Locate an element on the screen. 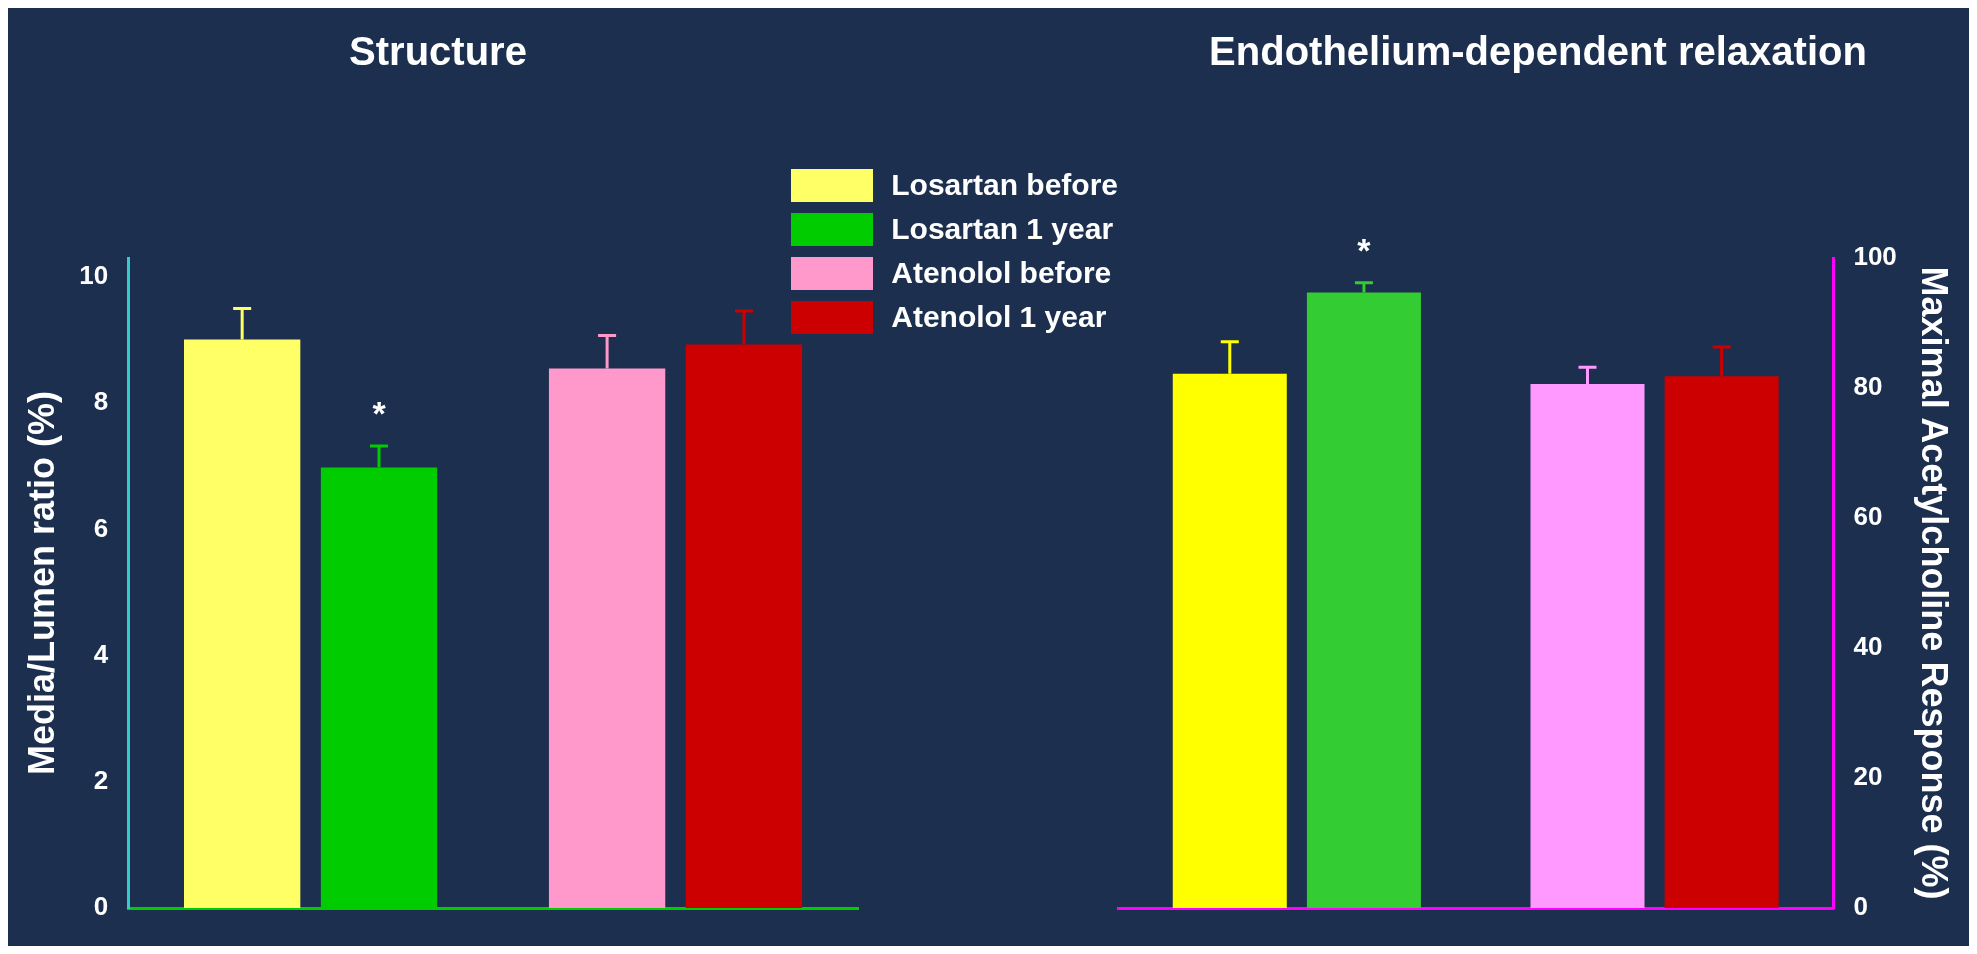 This screenshot has height=954, width=1977. y2-tick-label: 20 is located at coordinates (1868, 776).